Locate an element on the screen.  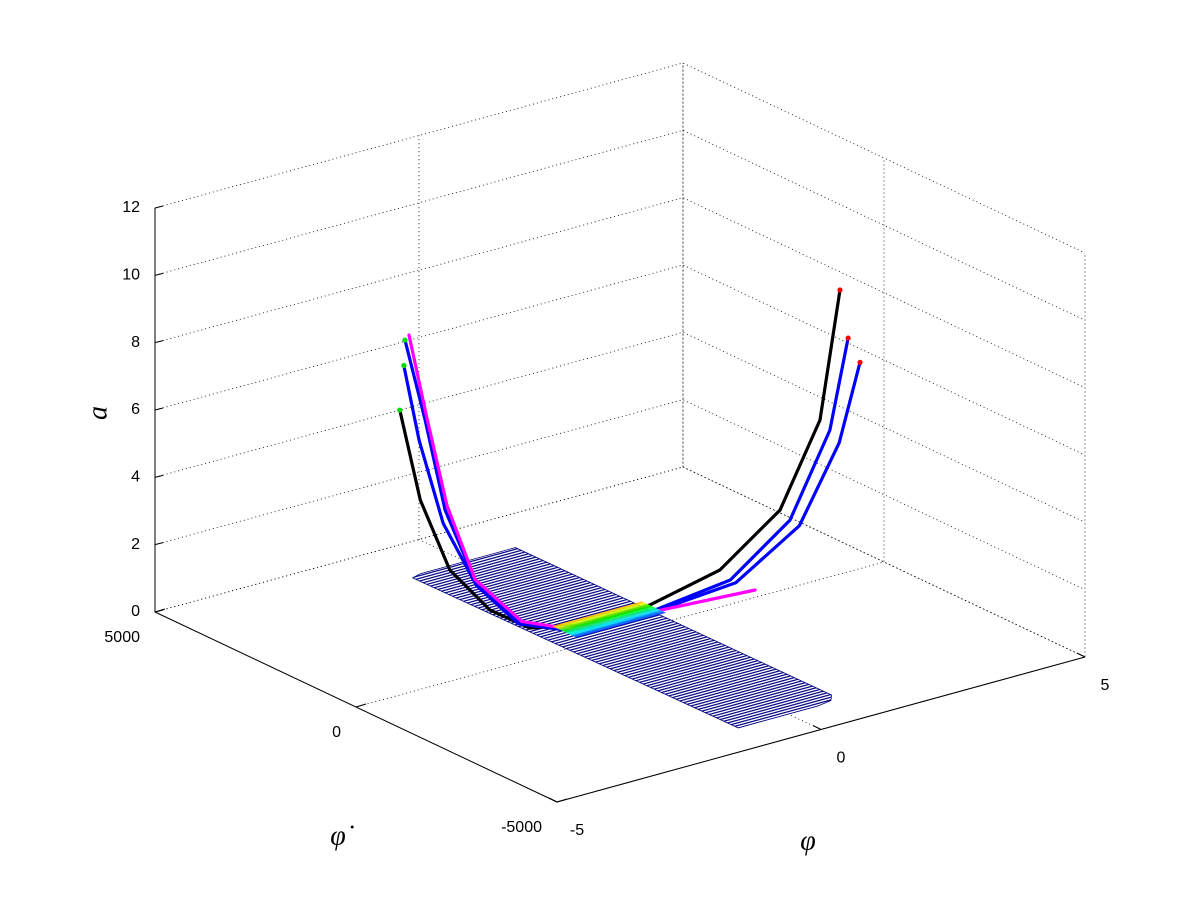
x-tick-label: -5 is located at coordinates (577, 830).